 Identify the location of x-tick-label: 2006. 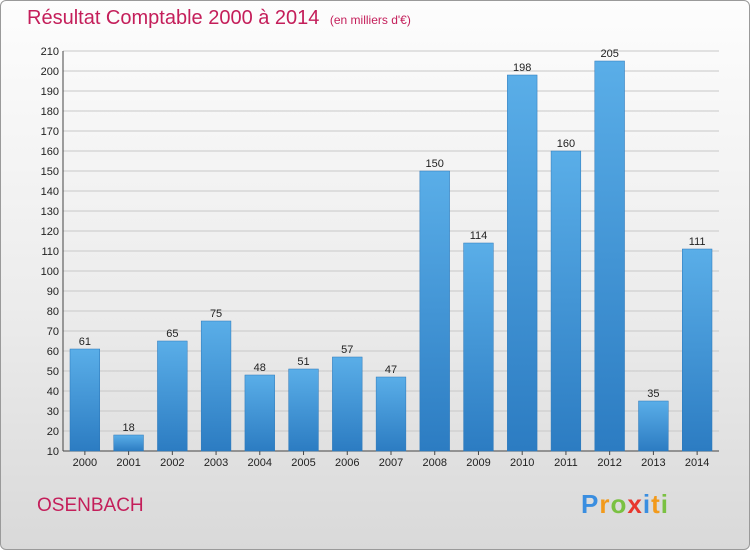
(347, 463).